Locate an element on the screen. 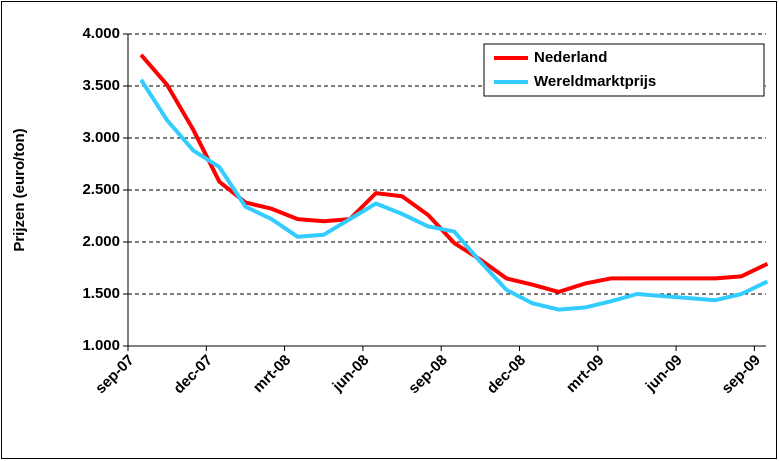  y-tick-label: 2.500 is located at coordinates (101, 189).